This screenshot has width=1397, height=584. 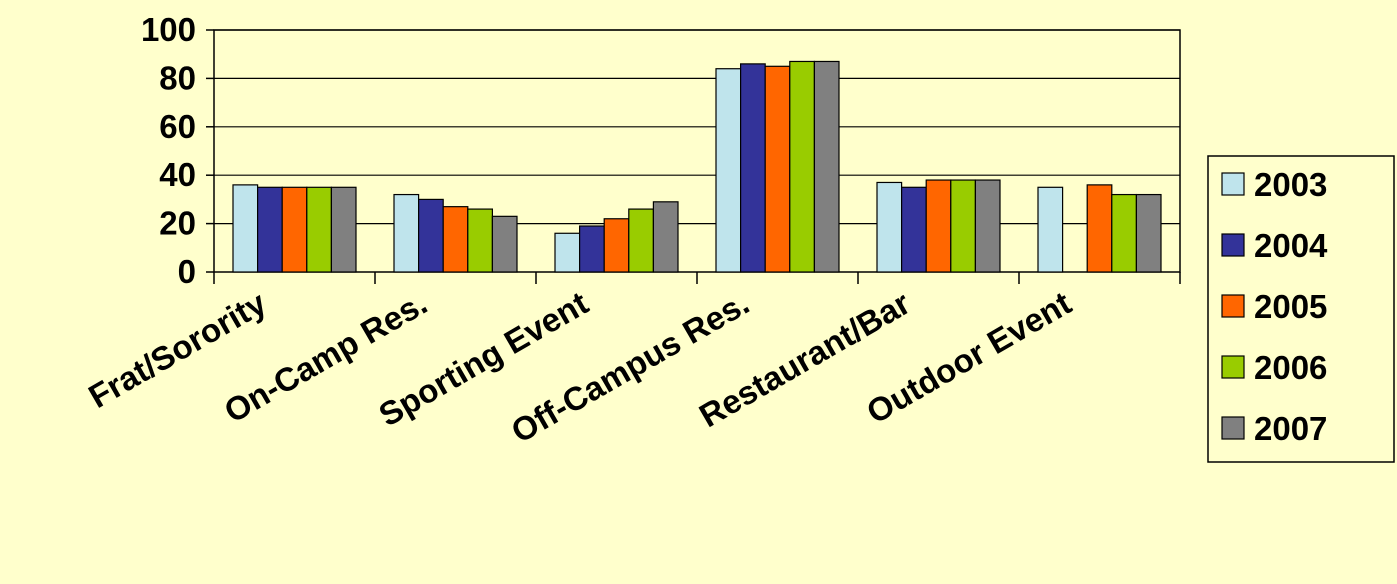 What do you see at coordinates (177, 223) in the screenshot?
I see `y-tick-label-20: 20` at bounding box center [177, 223].